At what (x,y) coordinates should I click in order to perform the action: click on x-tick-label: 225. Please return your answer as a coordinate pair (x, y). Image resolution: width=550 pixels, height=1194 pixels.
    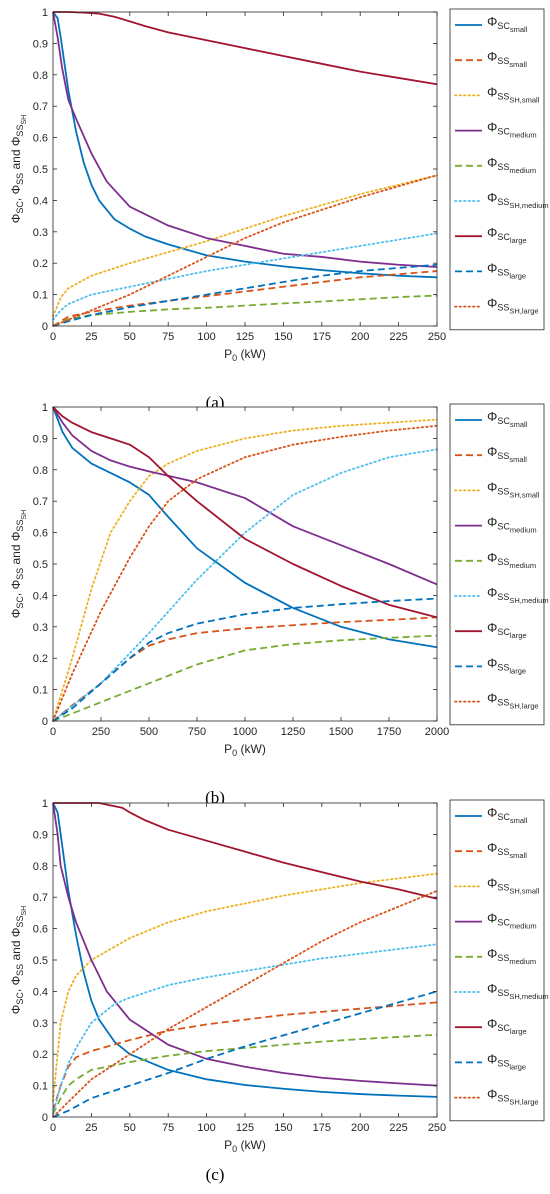
    Looking at the image, I should click on (398, 1128).